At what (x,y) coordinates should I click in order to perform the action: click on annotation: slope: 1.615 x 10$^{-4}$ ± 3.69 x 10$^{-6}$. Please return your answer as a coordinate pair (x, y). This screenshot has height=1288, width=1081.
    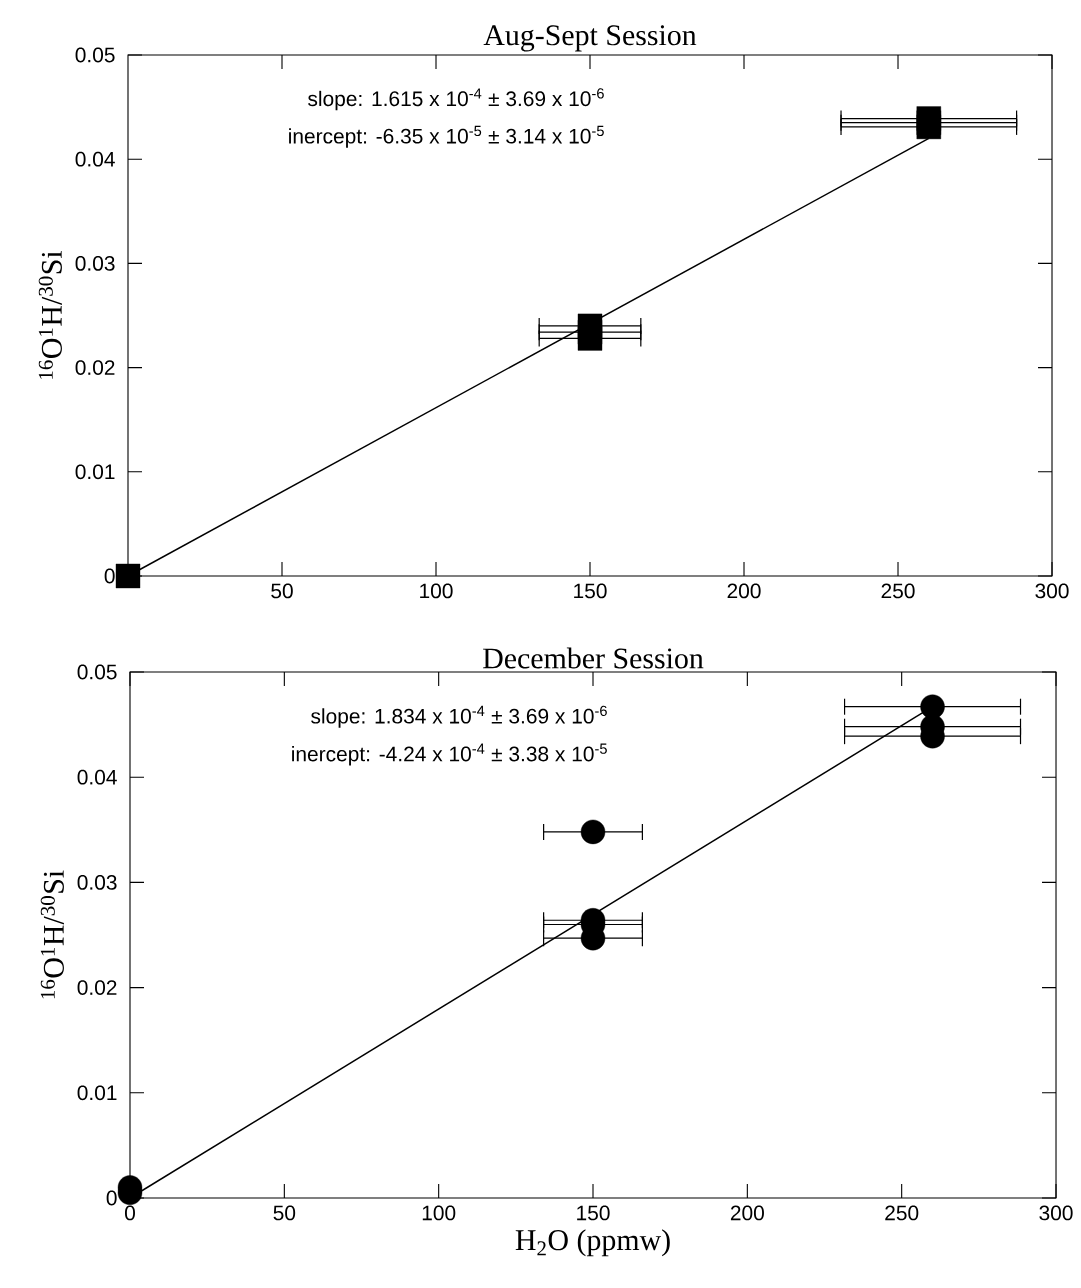
    Looking at the image, I should click on (456, 99).